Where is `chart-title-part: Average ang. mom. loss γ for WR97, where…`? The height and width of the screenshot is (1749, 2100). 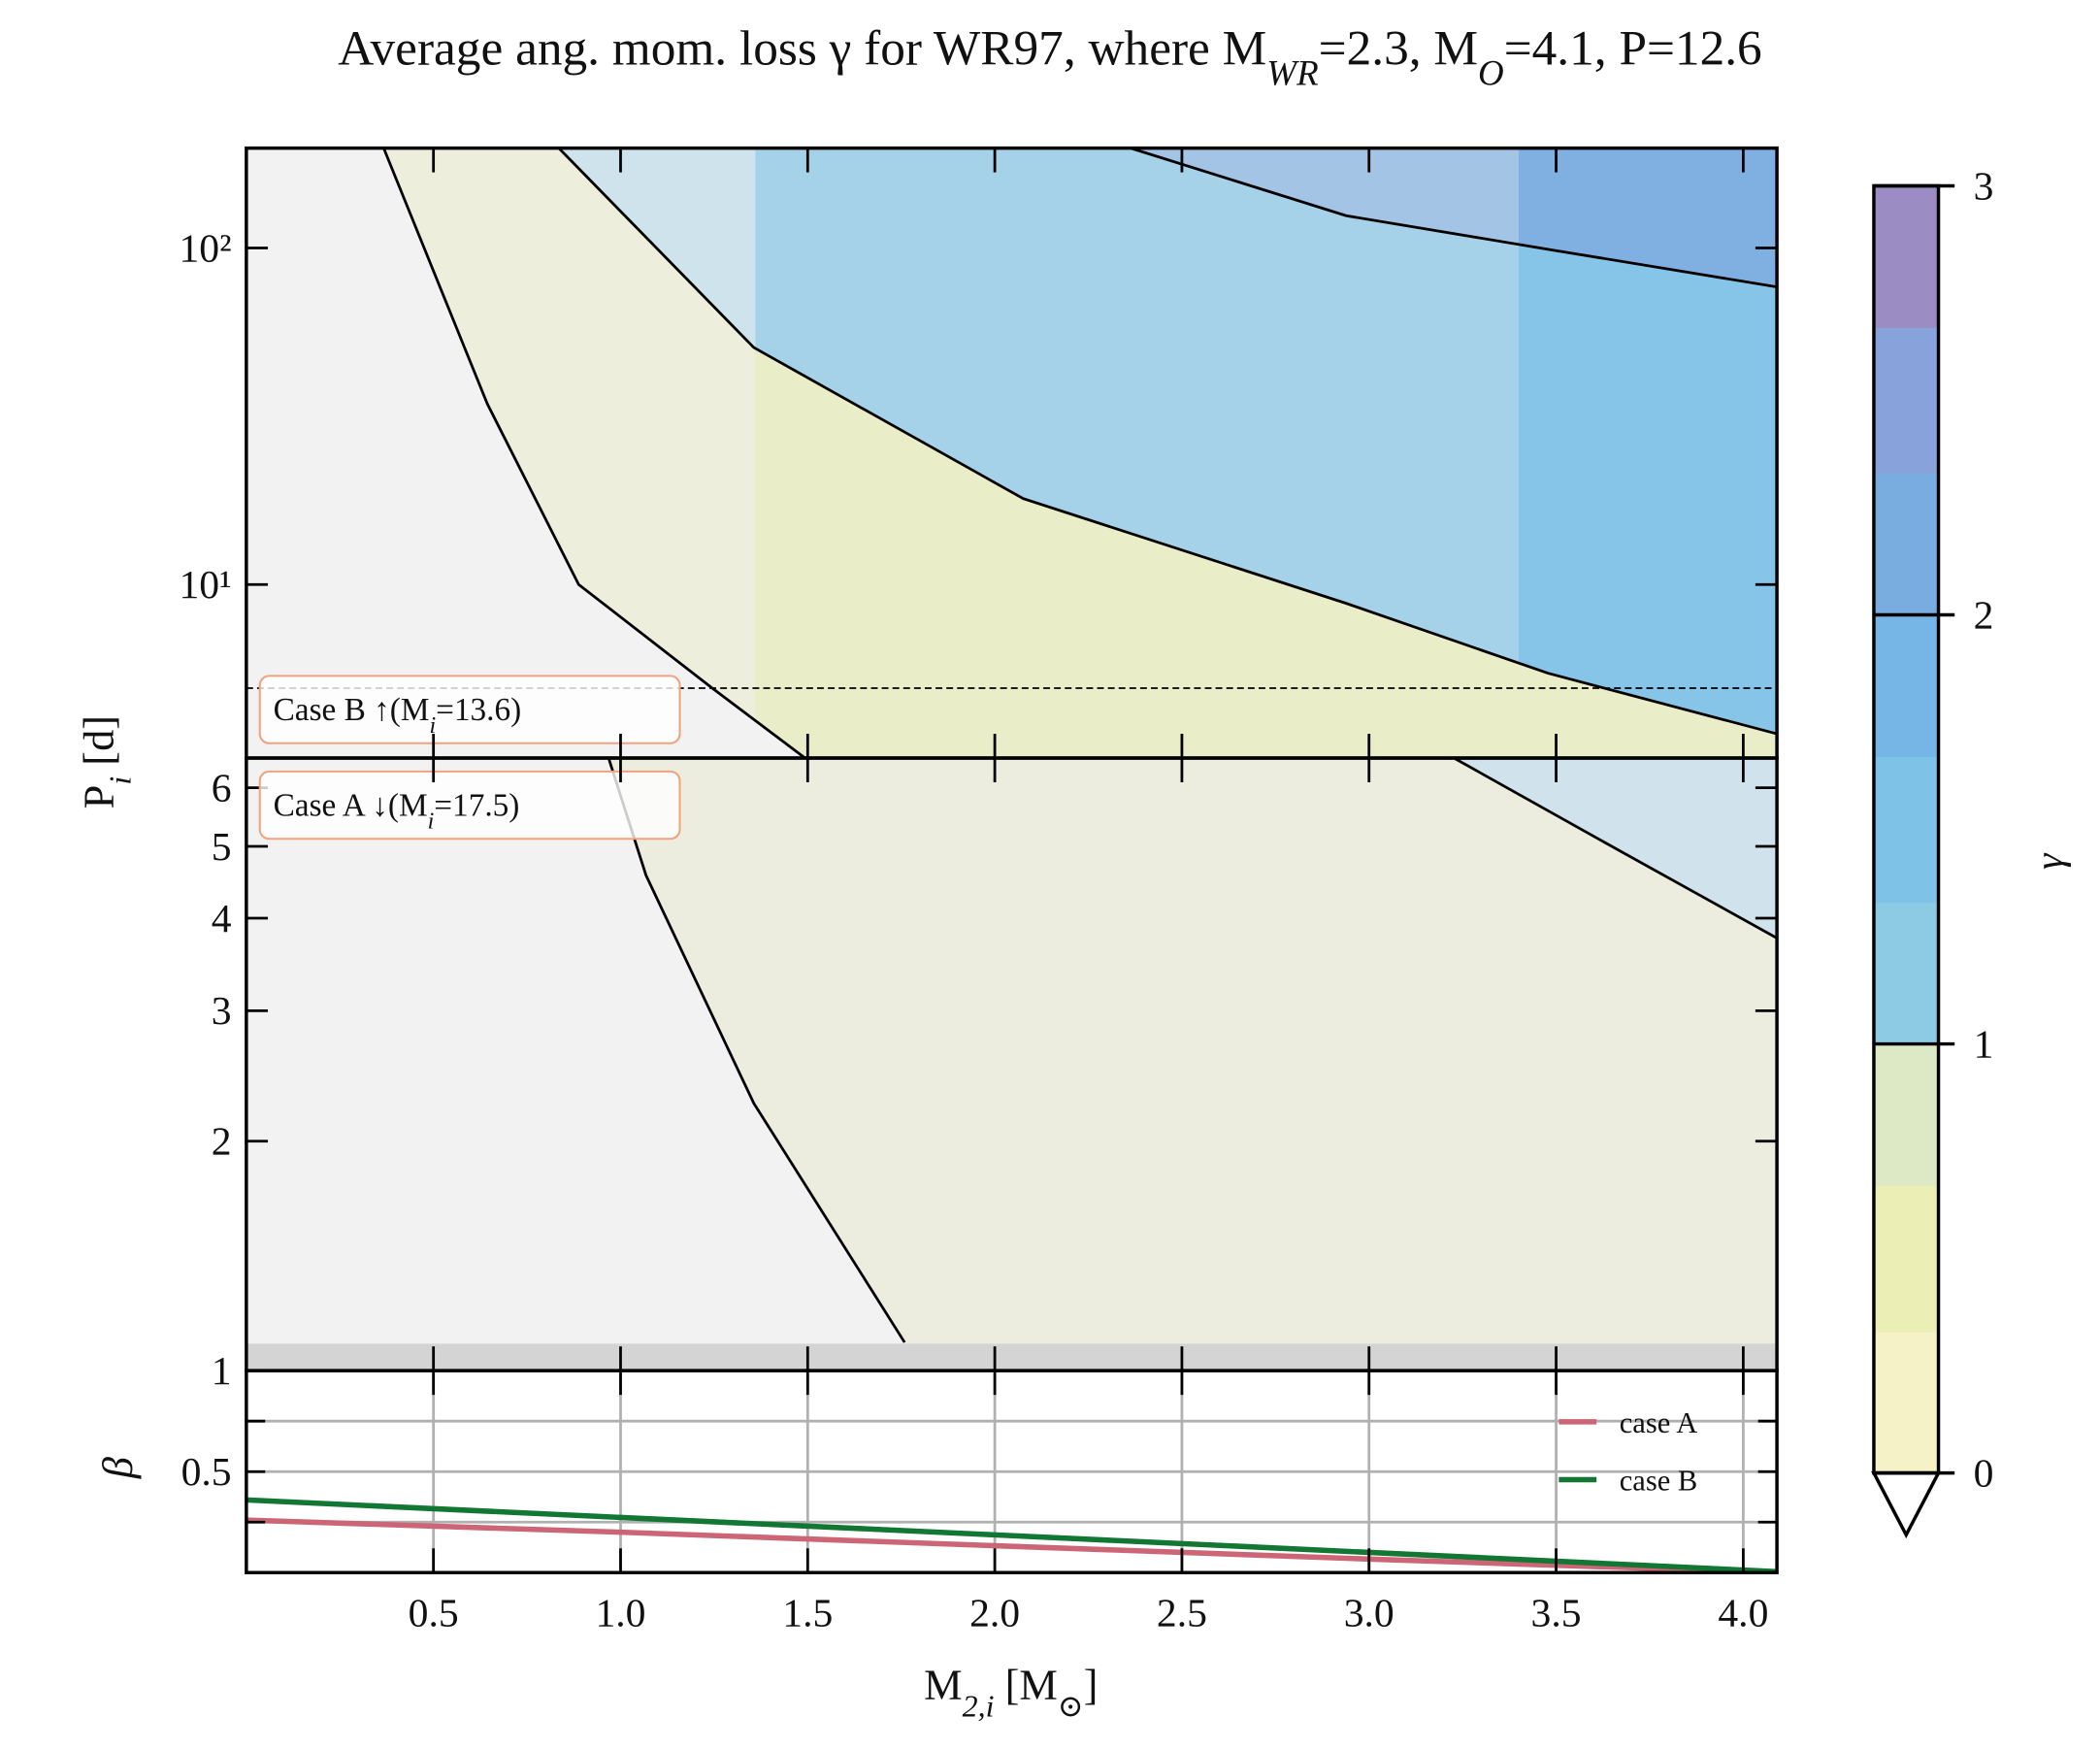
chart-title-part: Average ang. mom. loss γ for WR97, where… is located at coordinates (802, 49).